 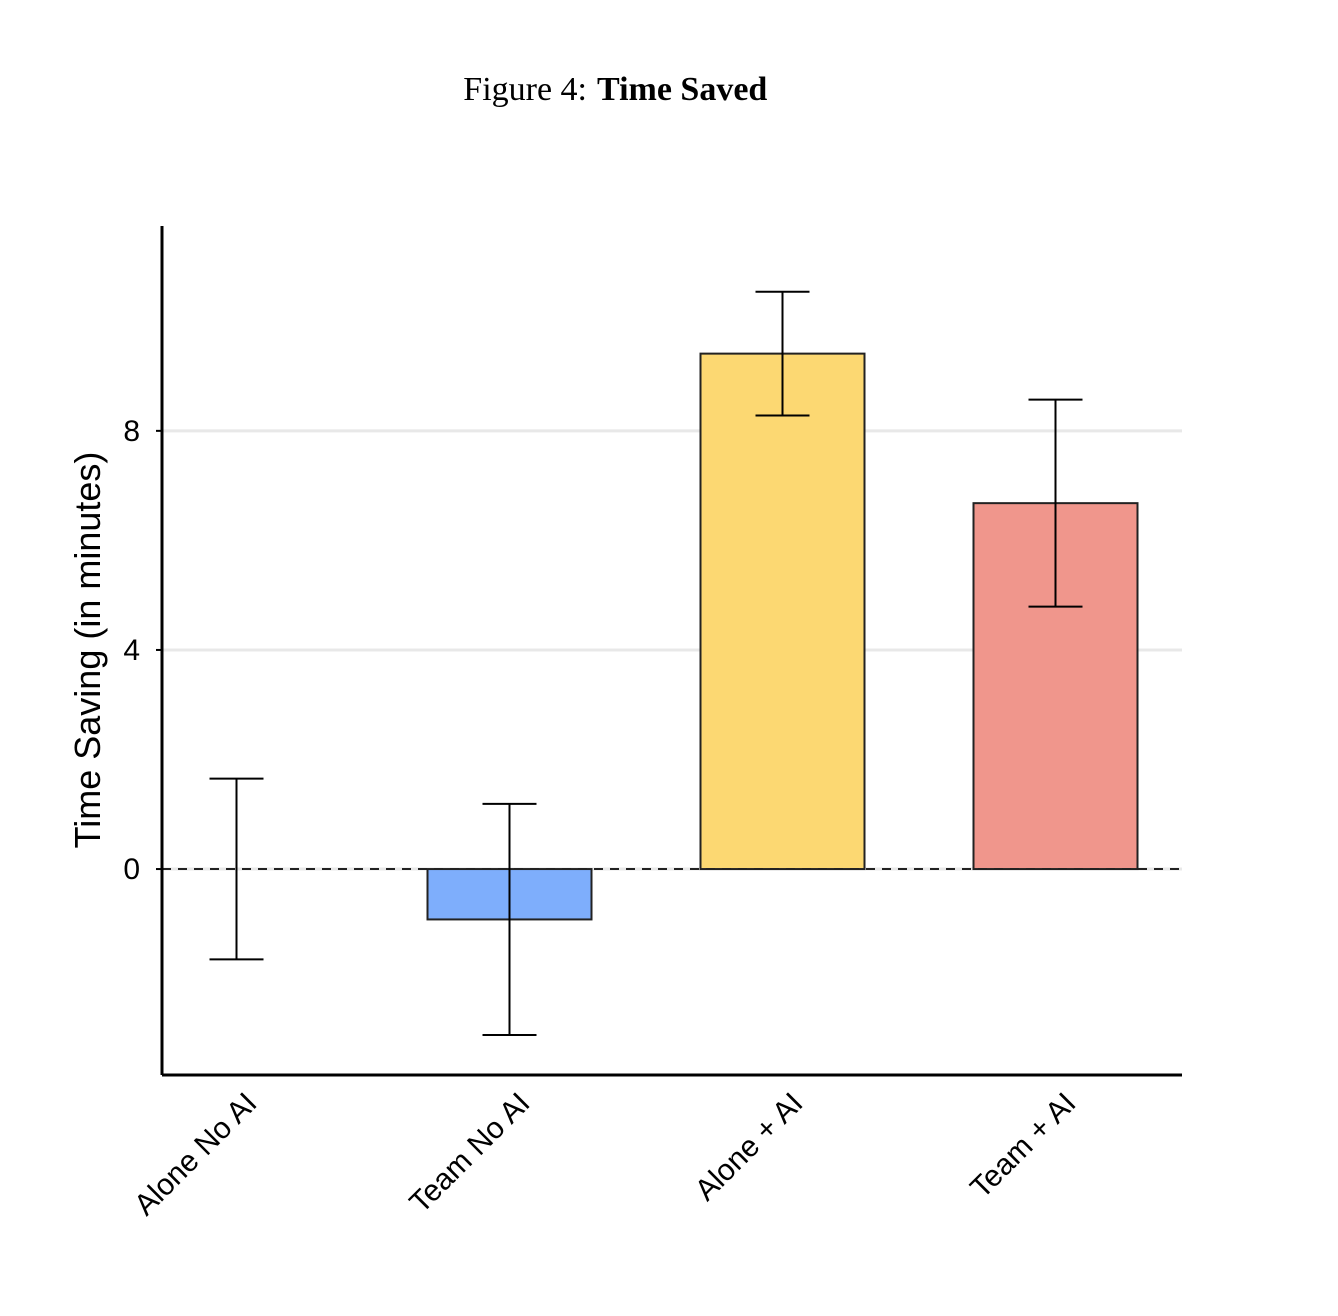 I want to click on chart-title: Time Saved, so click(x=682, y=89).